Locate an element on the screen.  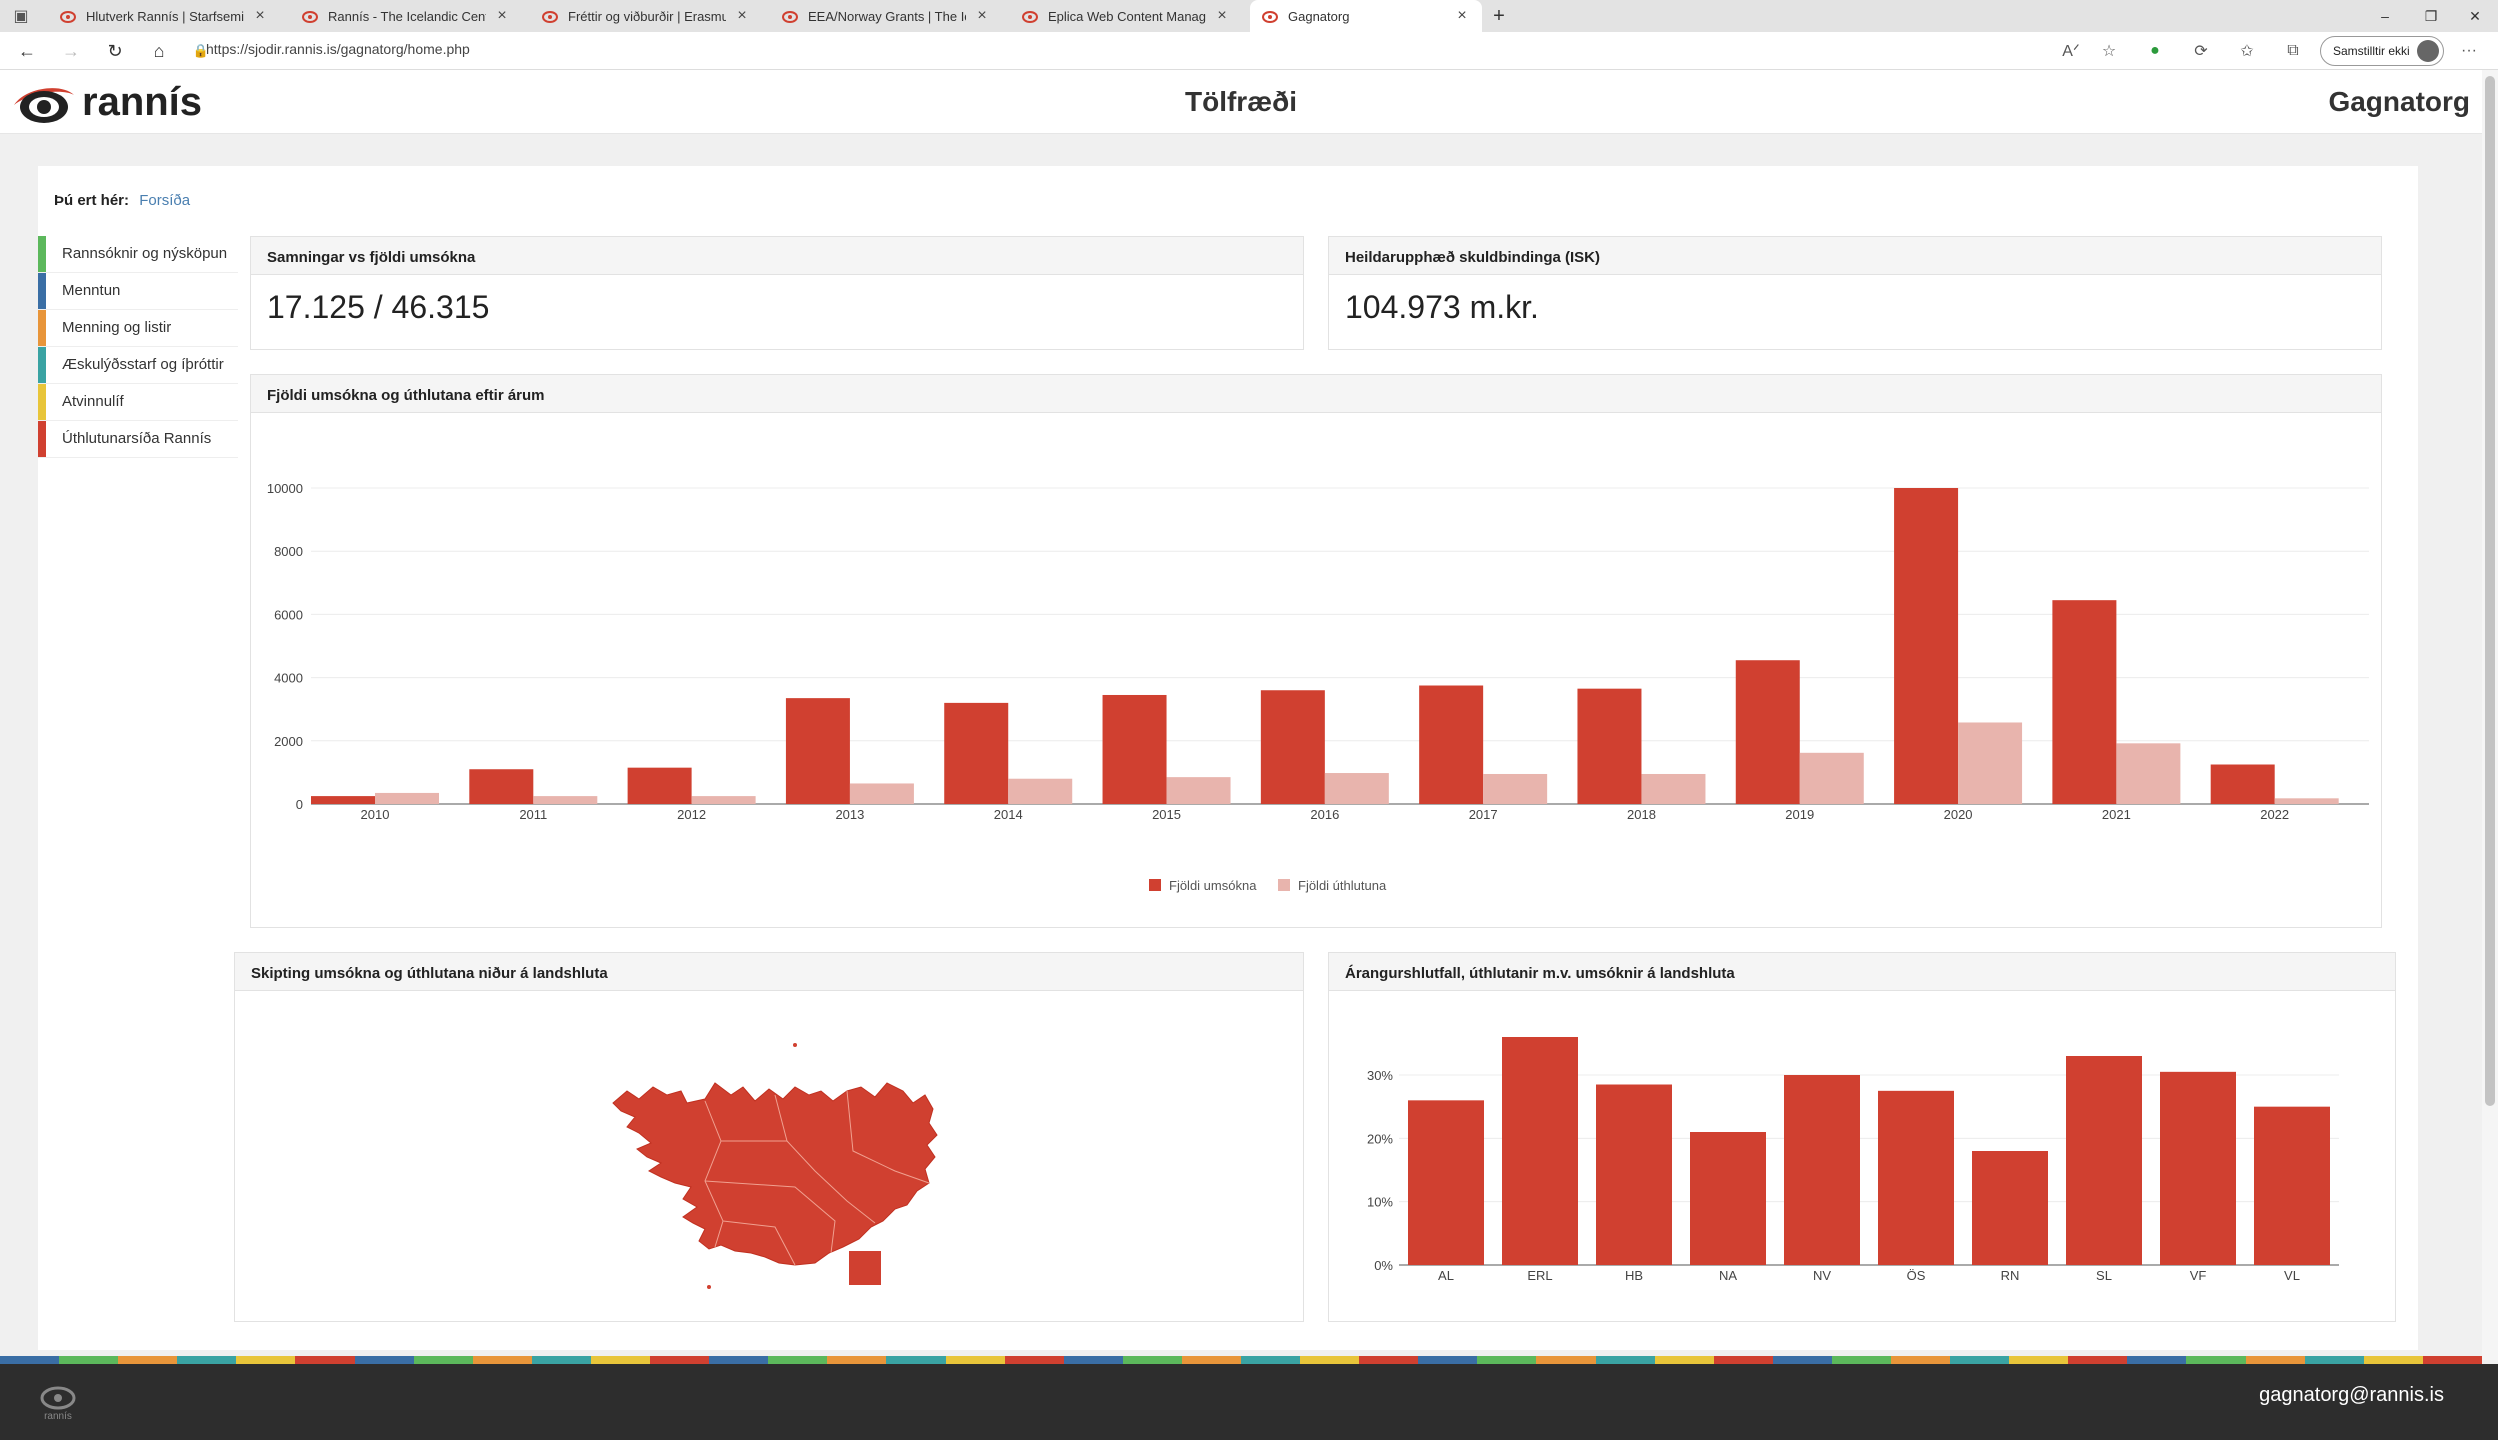
legend-label: Fjöldi úthlutuna is located at coordinates (1342, 885).